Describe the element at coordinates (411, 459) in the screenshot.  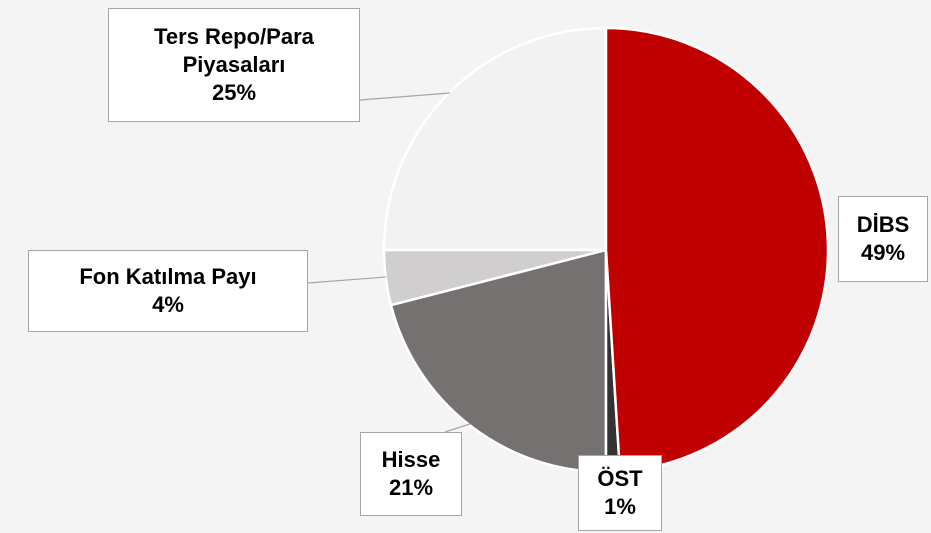
I see `category-name: Hisse` at that location.